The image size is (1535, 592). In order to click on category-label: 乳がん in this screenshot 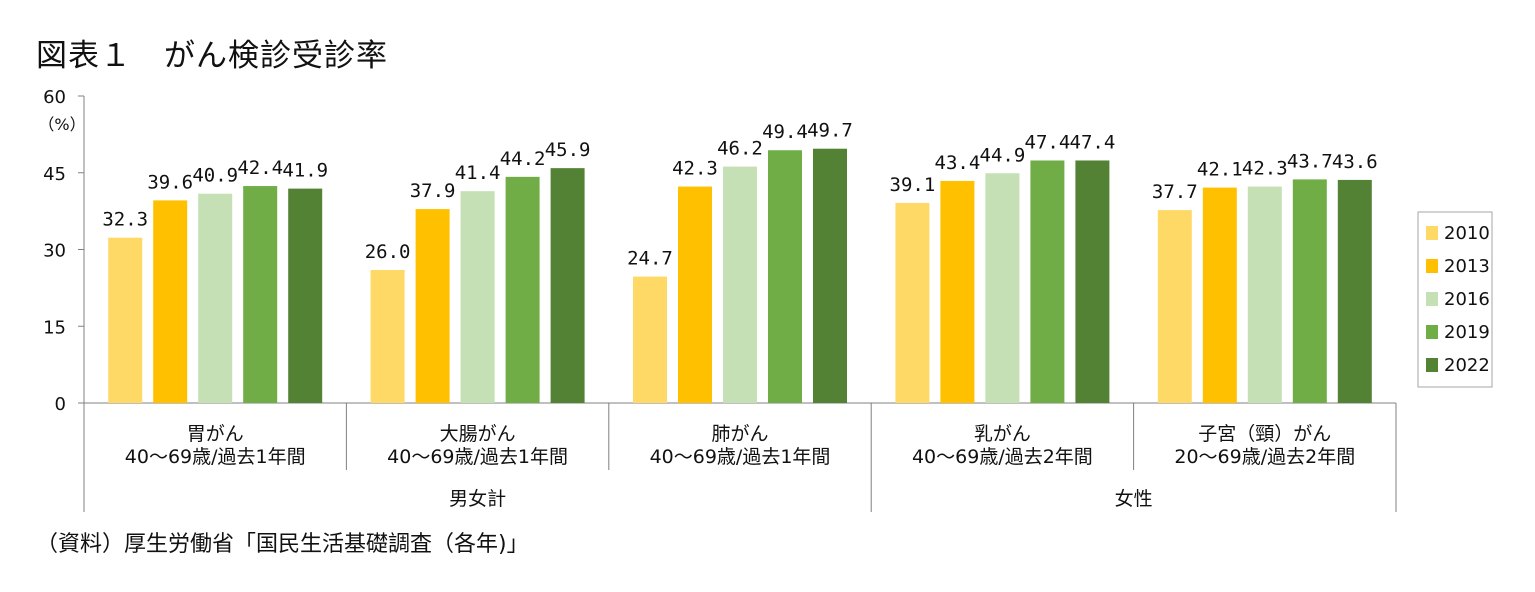, I will do `click(1002, 434)`.